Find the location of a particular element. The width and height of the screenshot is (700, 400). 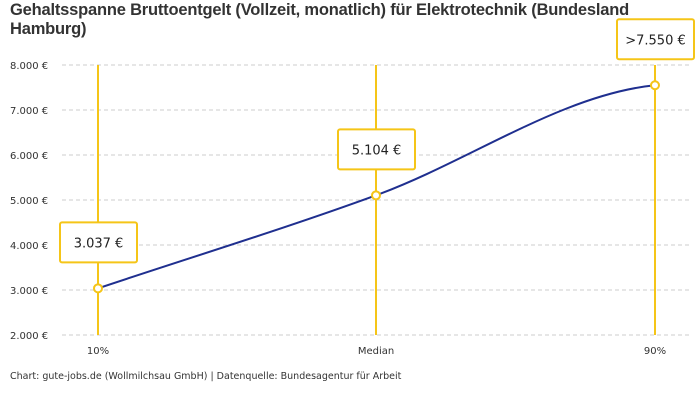

y-tick-label: 2.000 € is located at coordinates (29, 336).